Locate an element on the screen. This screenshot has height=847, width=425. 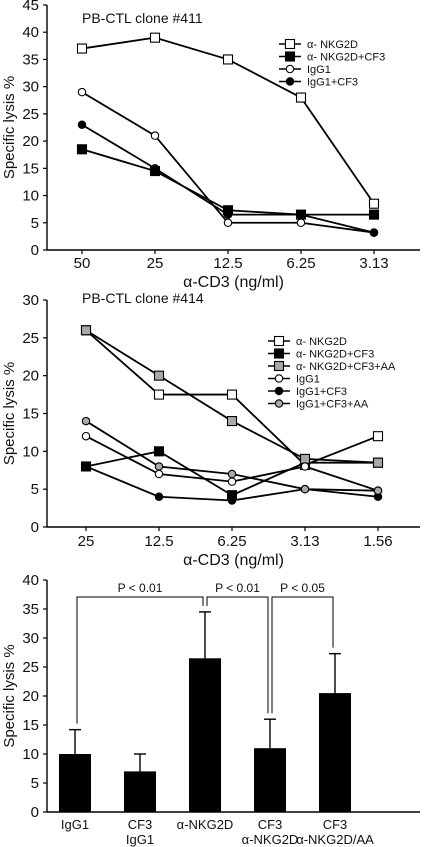
legend-label: α- NKG2D+CF3+AA is located at coordinates (346, 367).